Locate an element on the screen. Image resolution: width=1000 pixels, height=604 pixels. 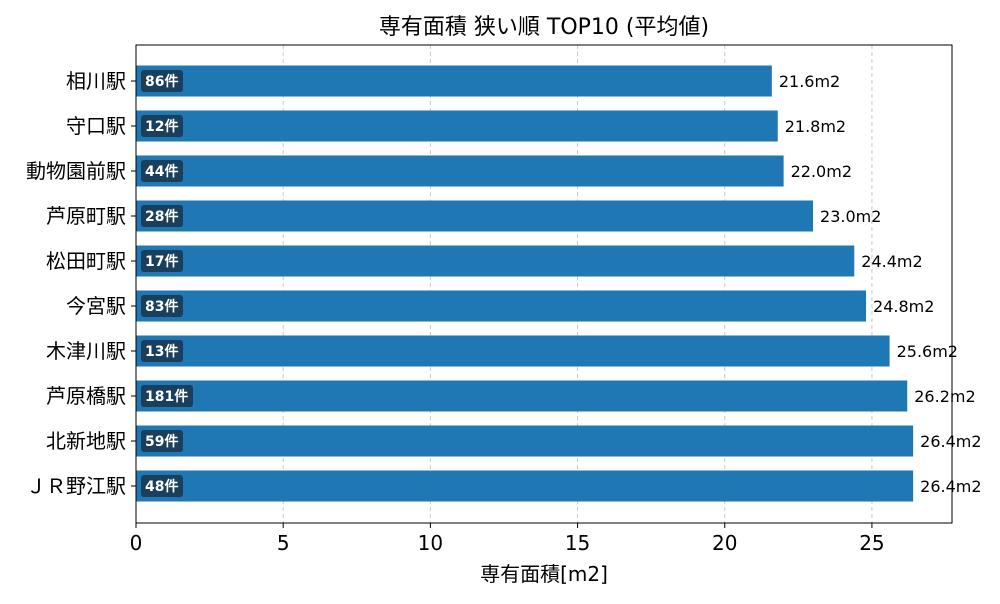
x-tick-label: 0 is located at coordinates (136, 543).